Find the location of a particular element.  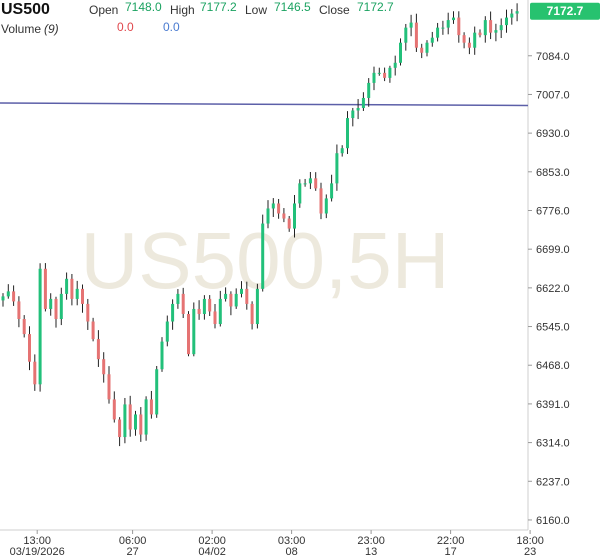

x-tick-date: 23 is located at coordinates (530, 552).